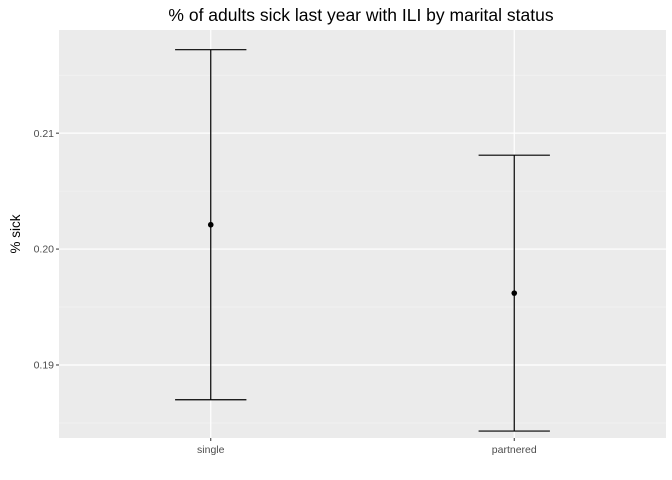  What do you see at coordinates (44, 366) in the screenshot?
I see `y-tick-label: 0.19` at bounding box center [44, 366].